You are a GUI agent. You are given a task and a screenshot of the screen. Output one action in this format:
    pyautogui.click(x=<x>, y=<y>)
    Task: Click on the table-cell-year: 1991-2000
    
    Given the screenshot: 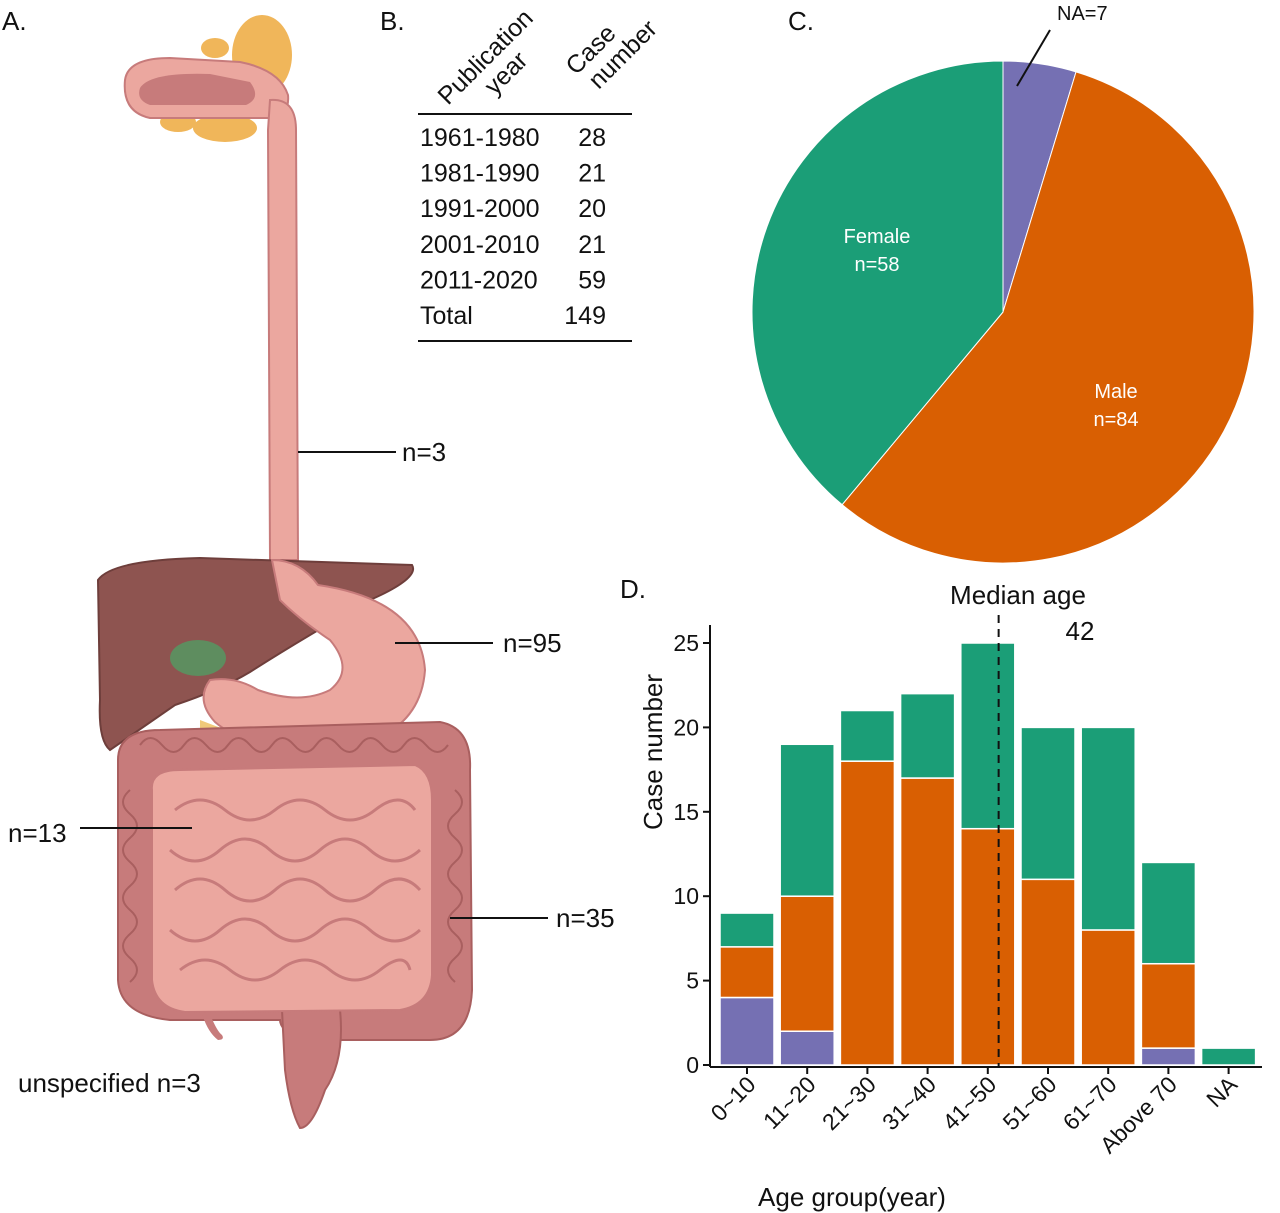 What is the action you would take?
    pyautogui.click(x=480, y=209)
    